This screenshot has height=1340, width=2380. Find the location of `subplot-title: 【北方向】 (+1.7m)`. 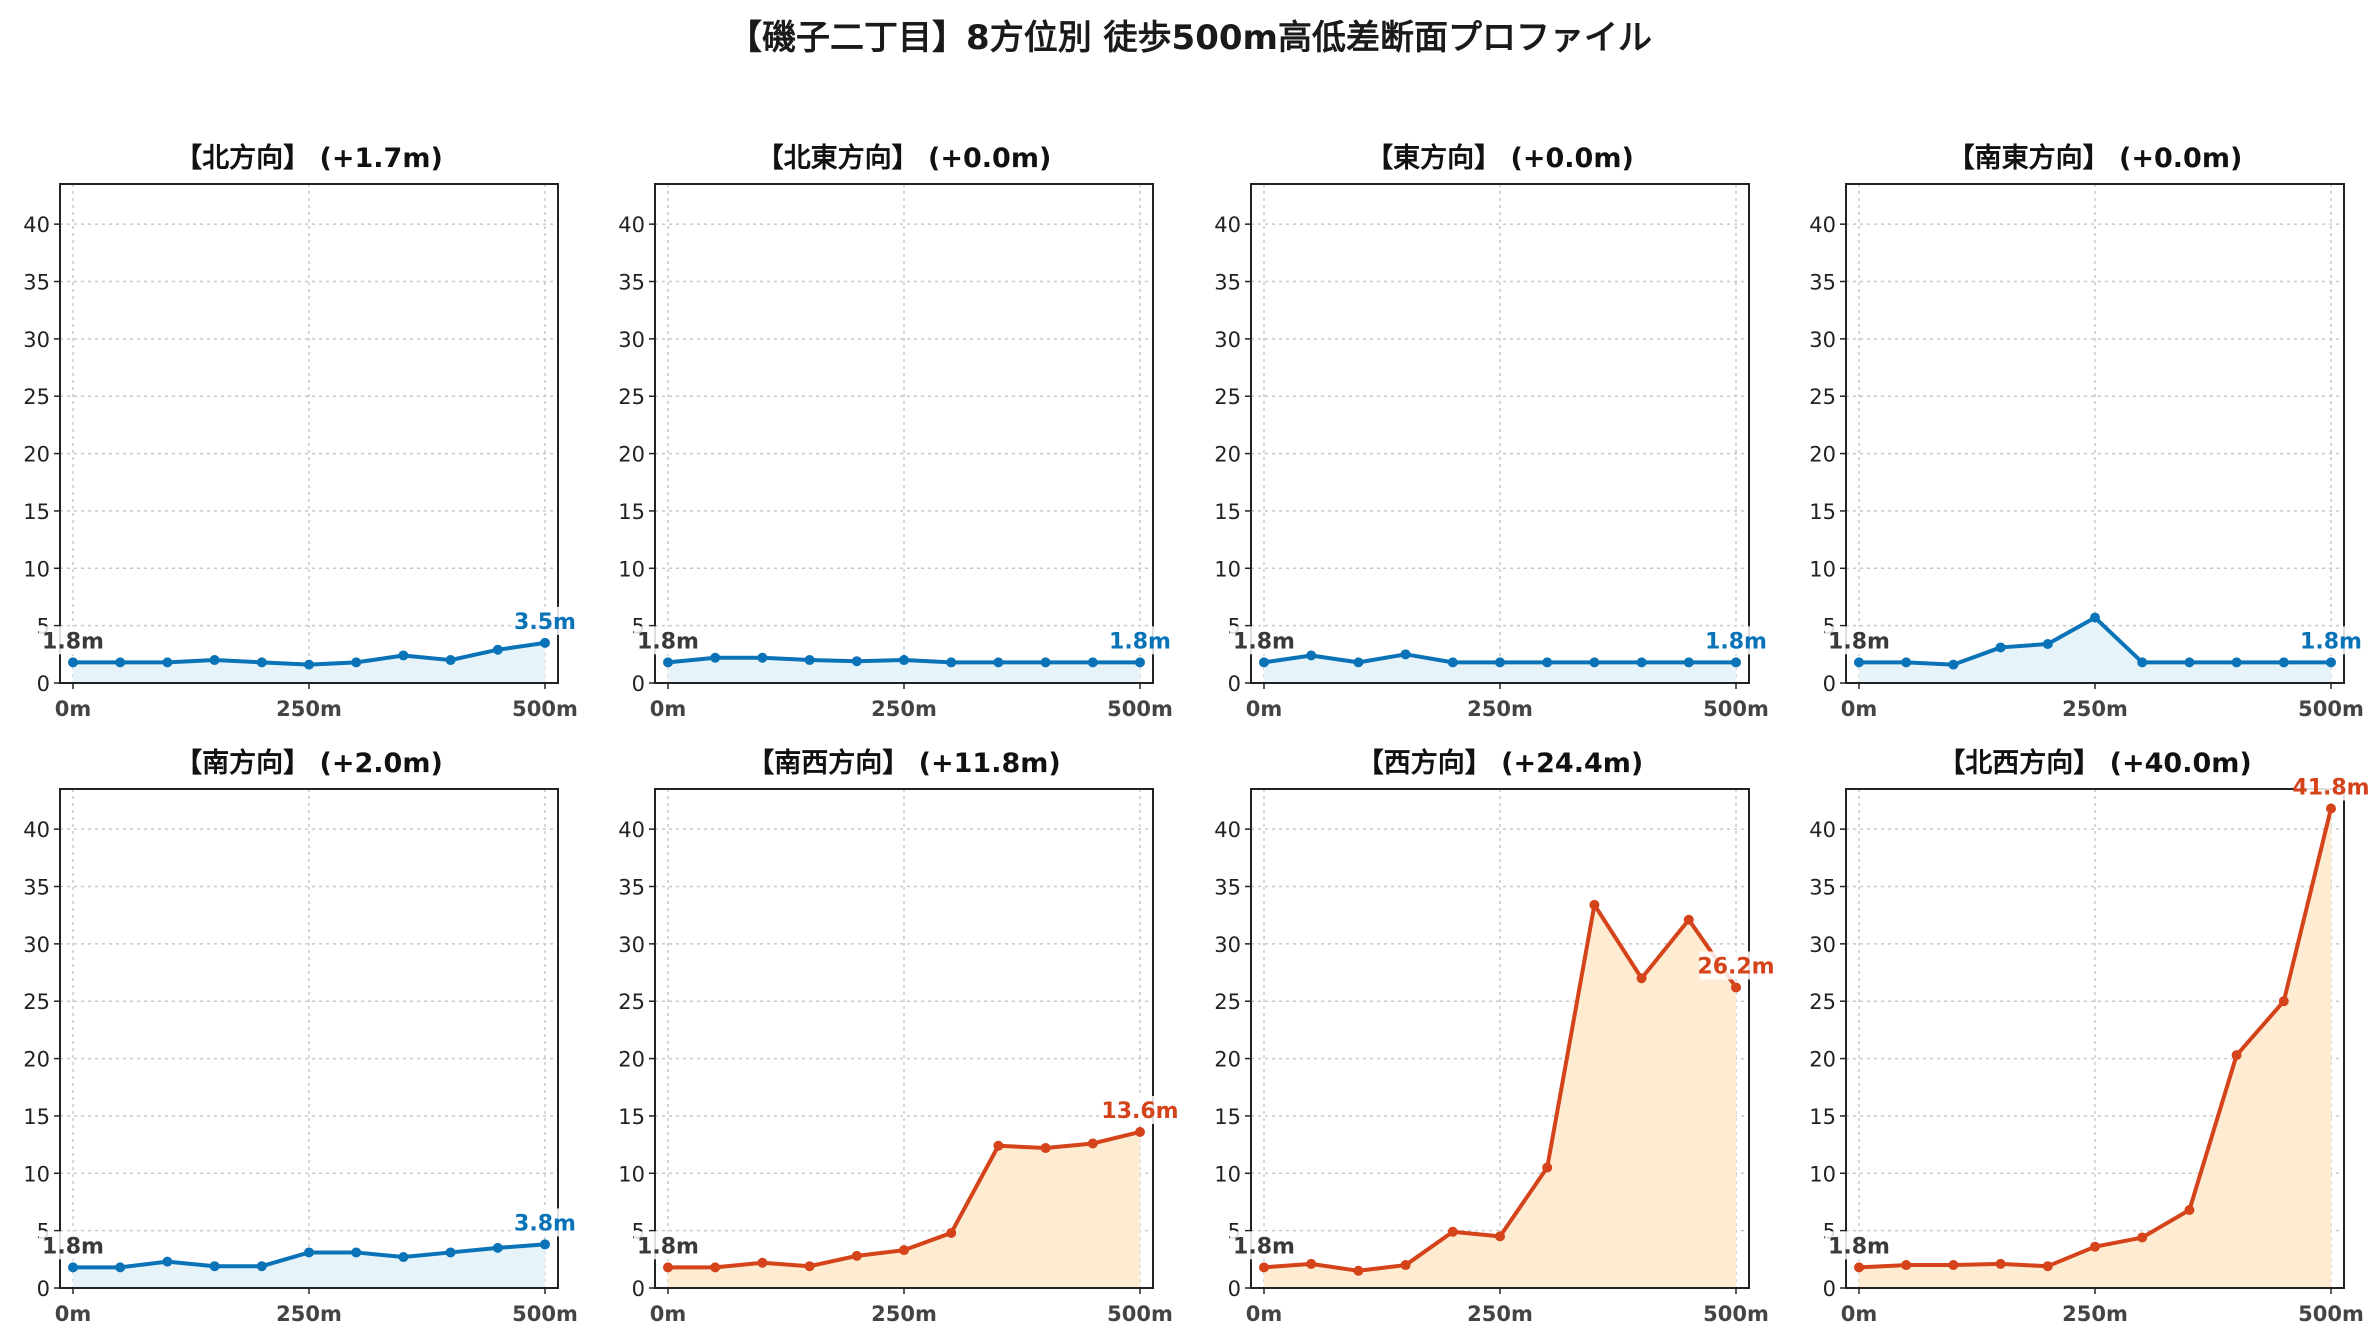

subplot-title: 【北方向】 (+1.7m) is located at coordinates (309, 158).